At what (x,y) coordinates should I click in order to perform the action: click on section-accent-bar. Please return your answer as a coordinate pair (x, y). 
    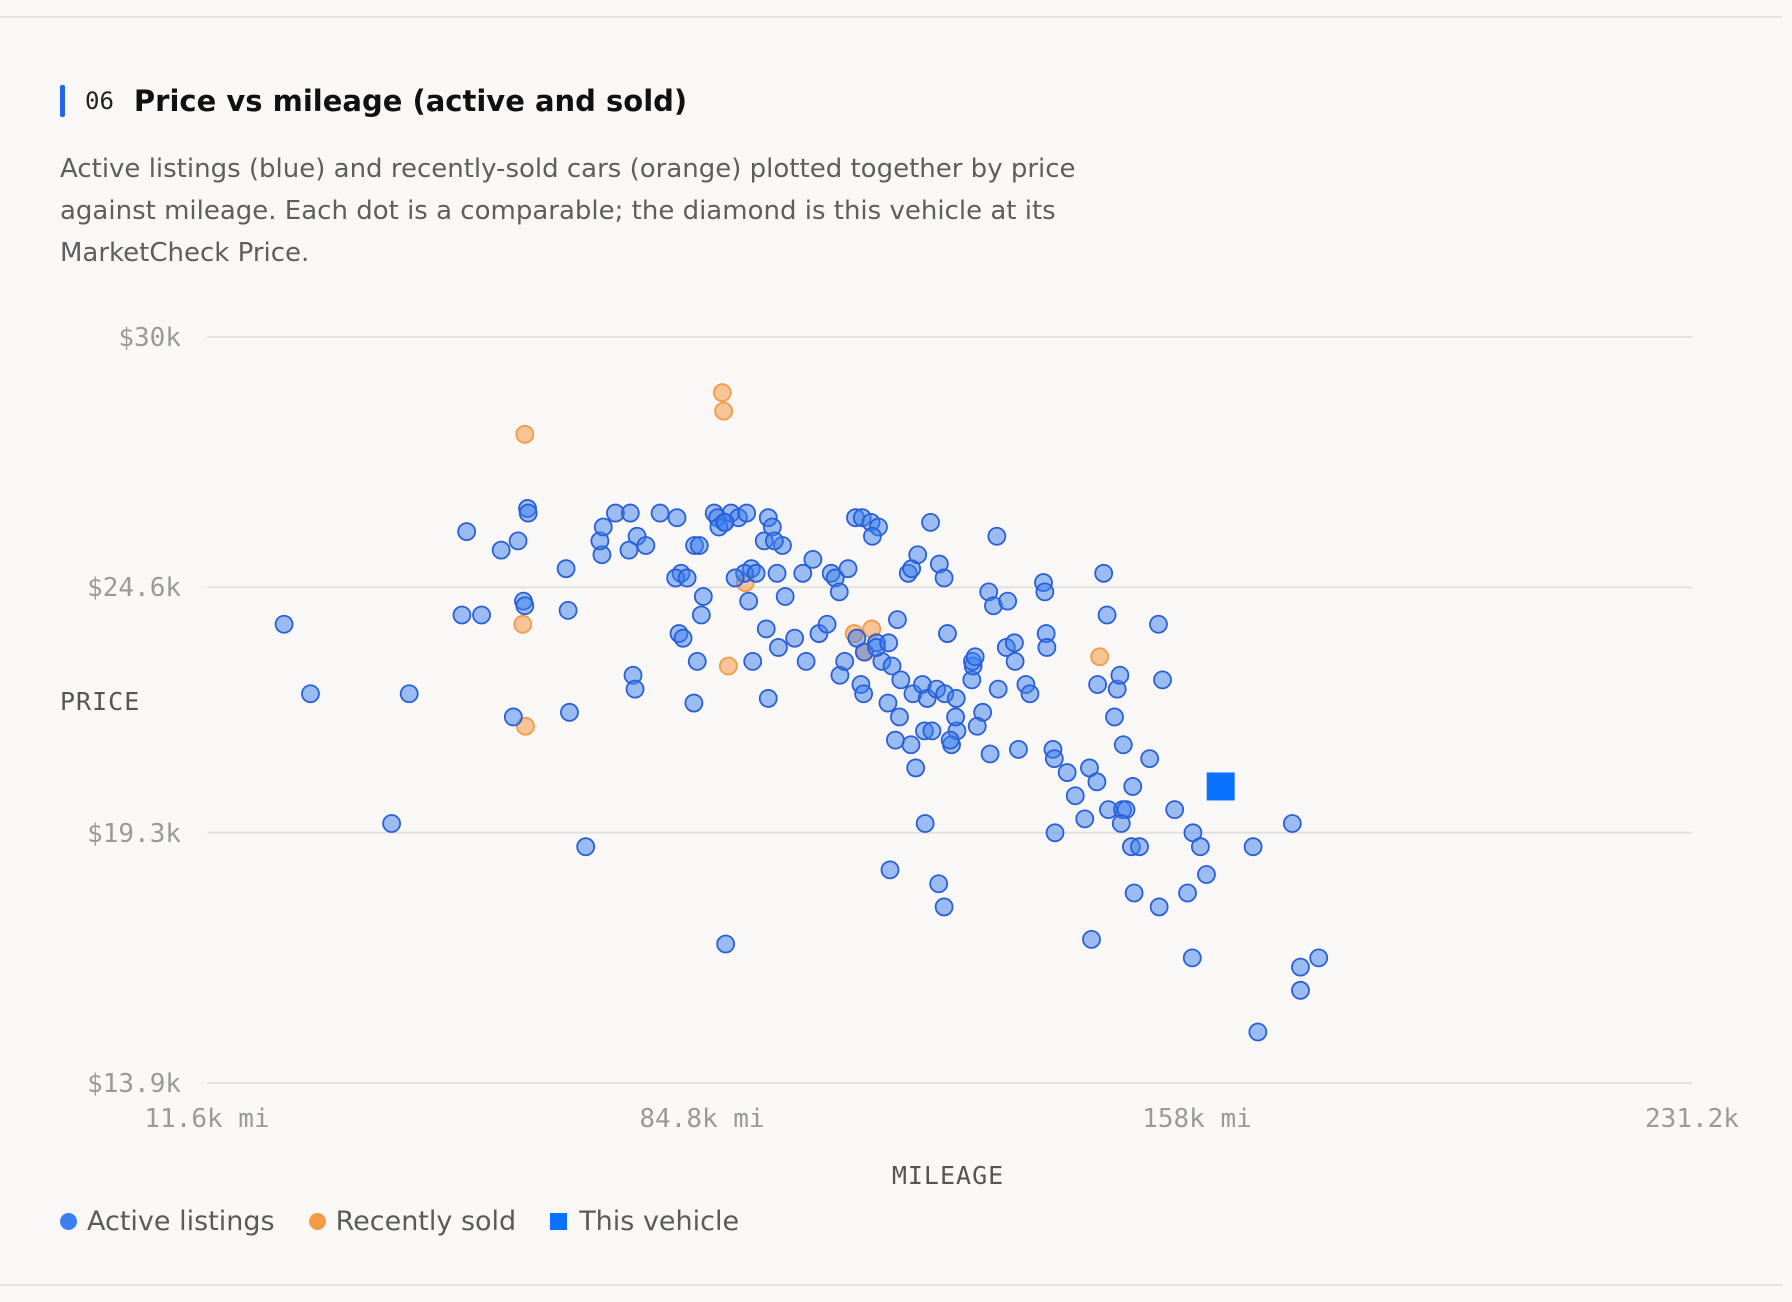
    Looking at the image, I should click on (62, 101).